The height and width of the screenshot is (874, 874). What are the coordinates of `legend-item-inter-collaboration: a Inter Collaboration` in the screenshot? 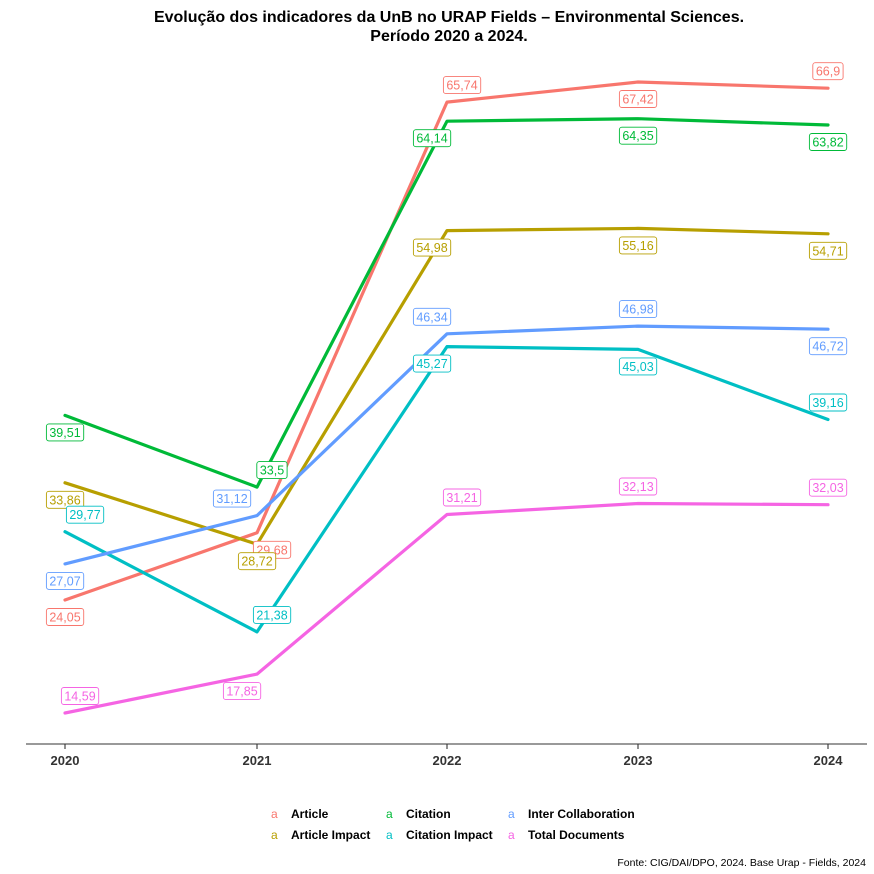 It's located at (571, 814).